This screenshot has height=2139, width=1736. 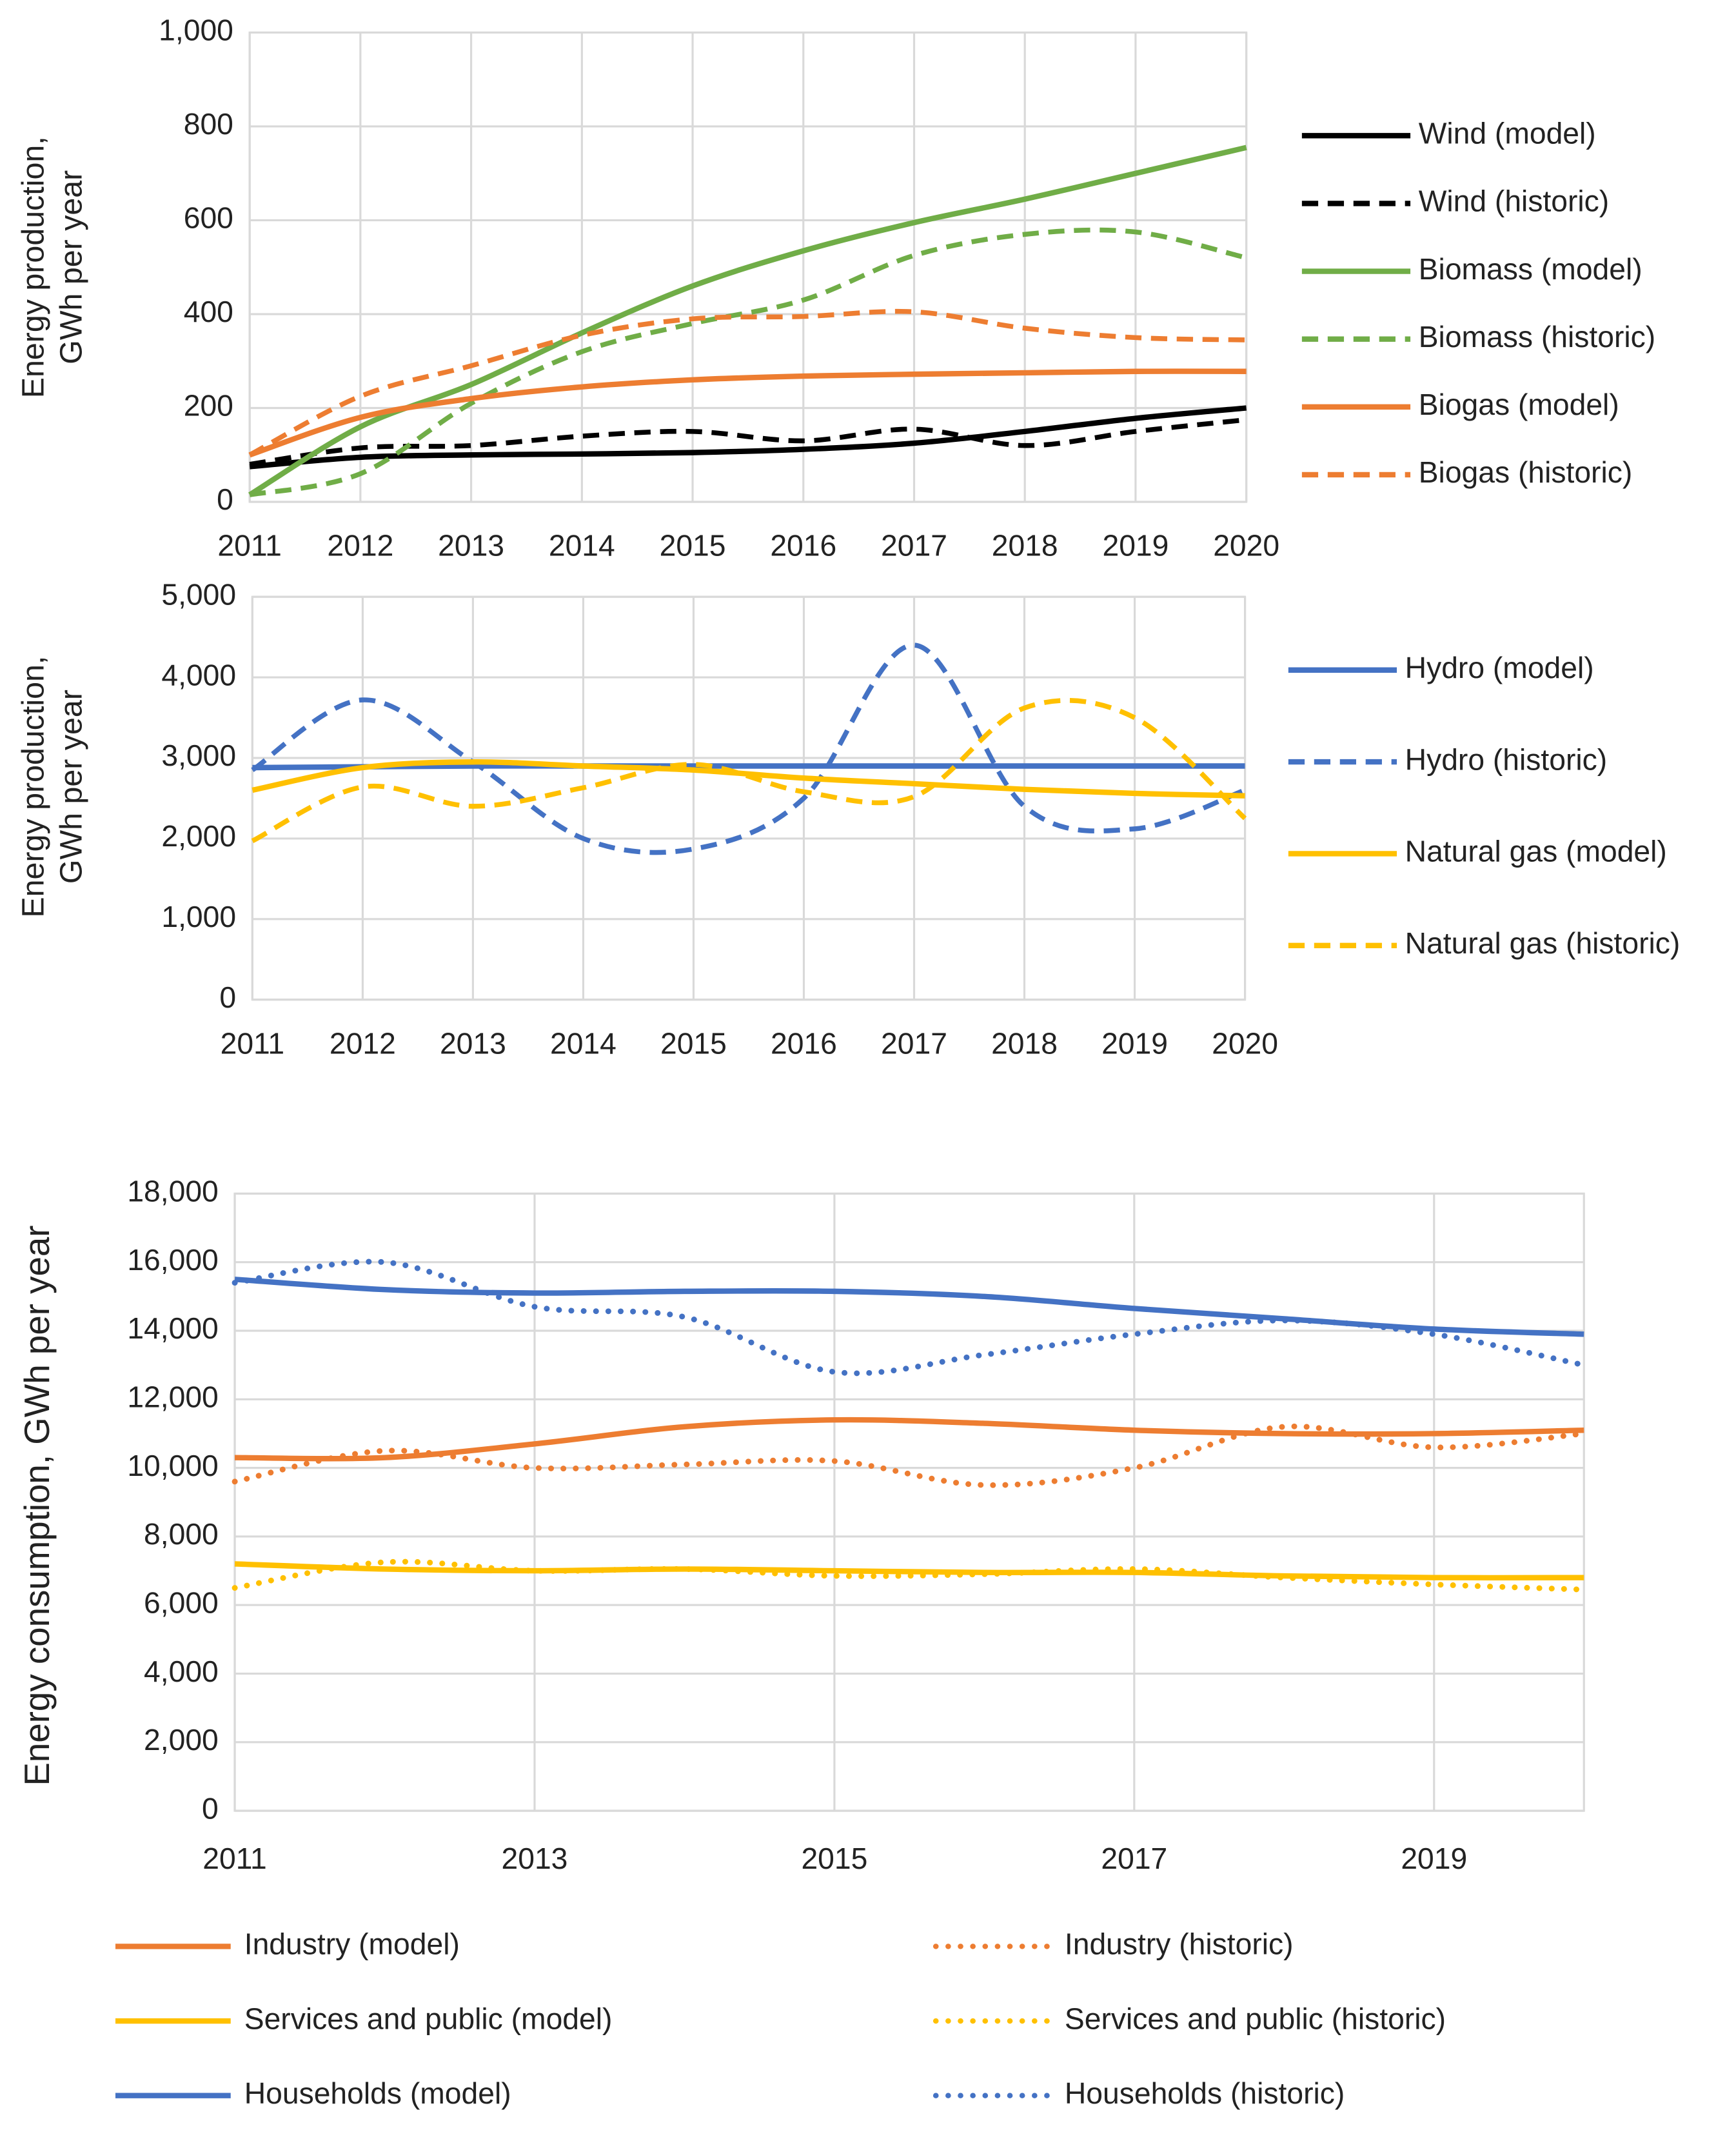 I want to click on legend-label: Biomass (model), so click(x=1531, y=269).